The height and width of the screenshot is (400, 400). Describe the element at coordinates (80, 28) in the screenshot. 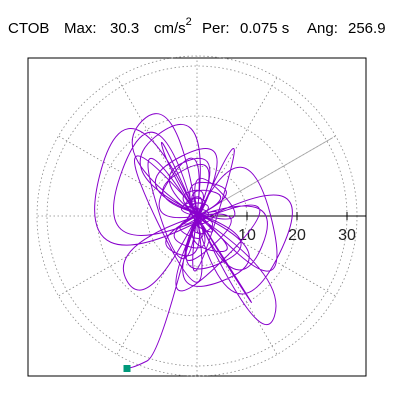

I see `max-label: Max:` at that location.